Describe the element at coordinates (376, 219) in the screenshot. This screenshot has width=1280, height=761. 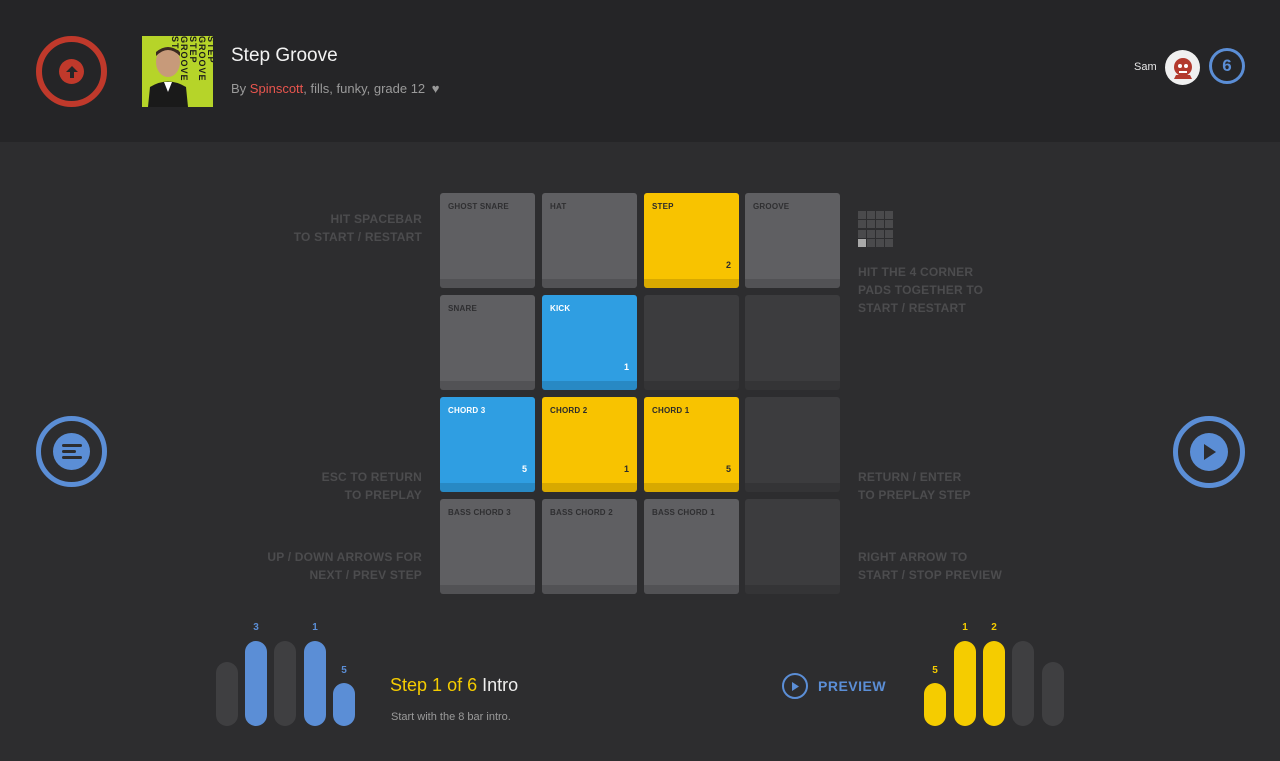
I see `hint-line: HIT SPACEBAR` at that location.